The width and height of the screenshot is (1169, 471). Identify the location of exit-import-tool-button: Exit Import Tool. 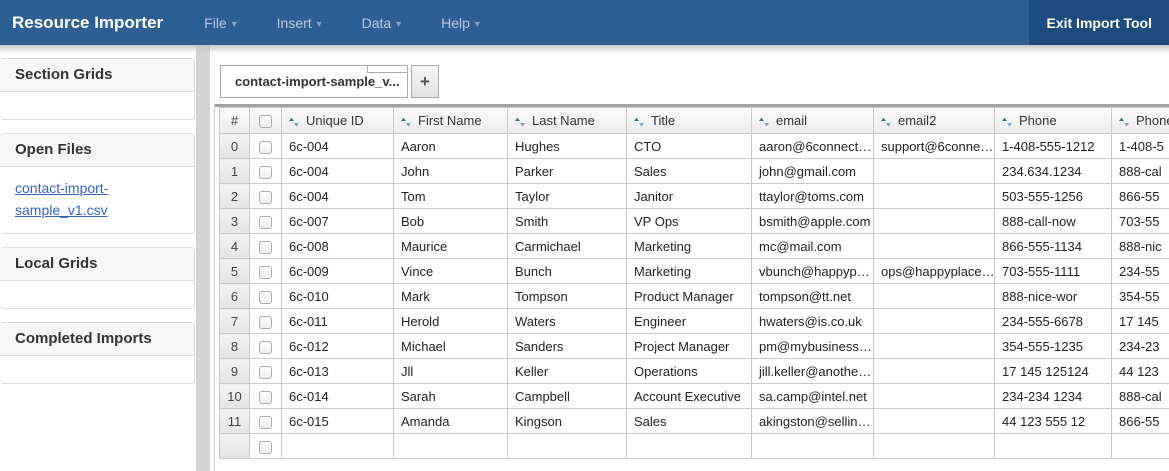
(1099, 22).